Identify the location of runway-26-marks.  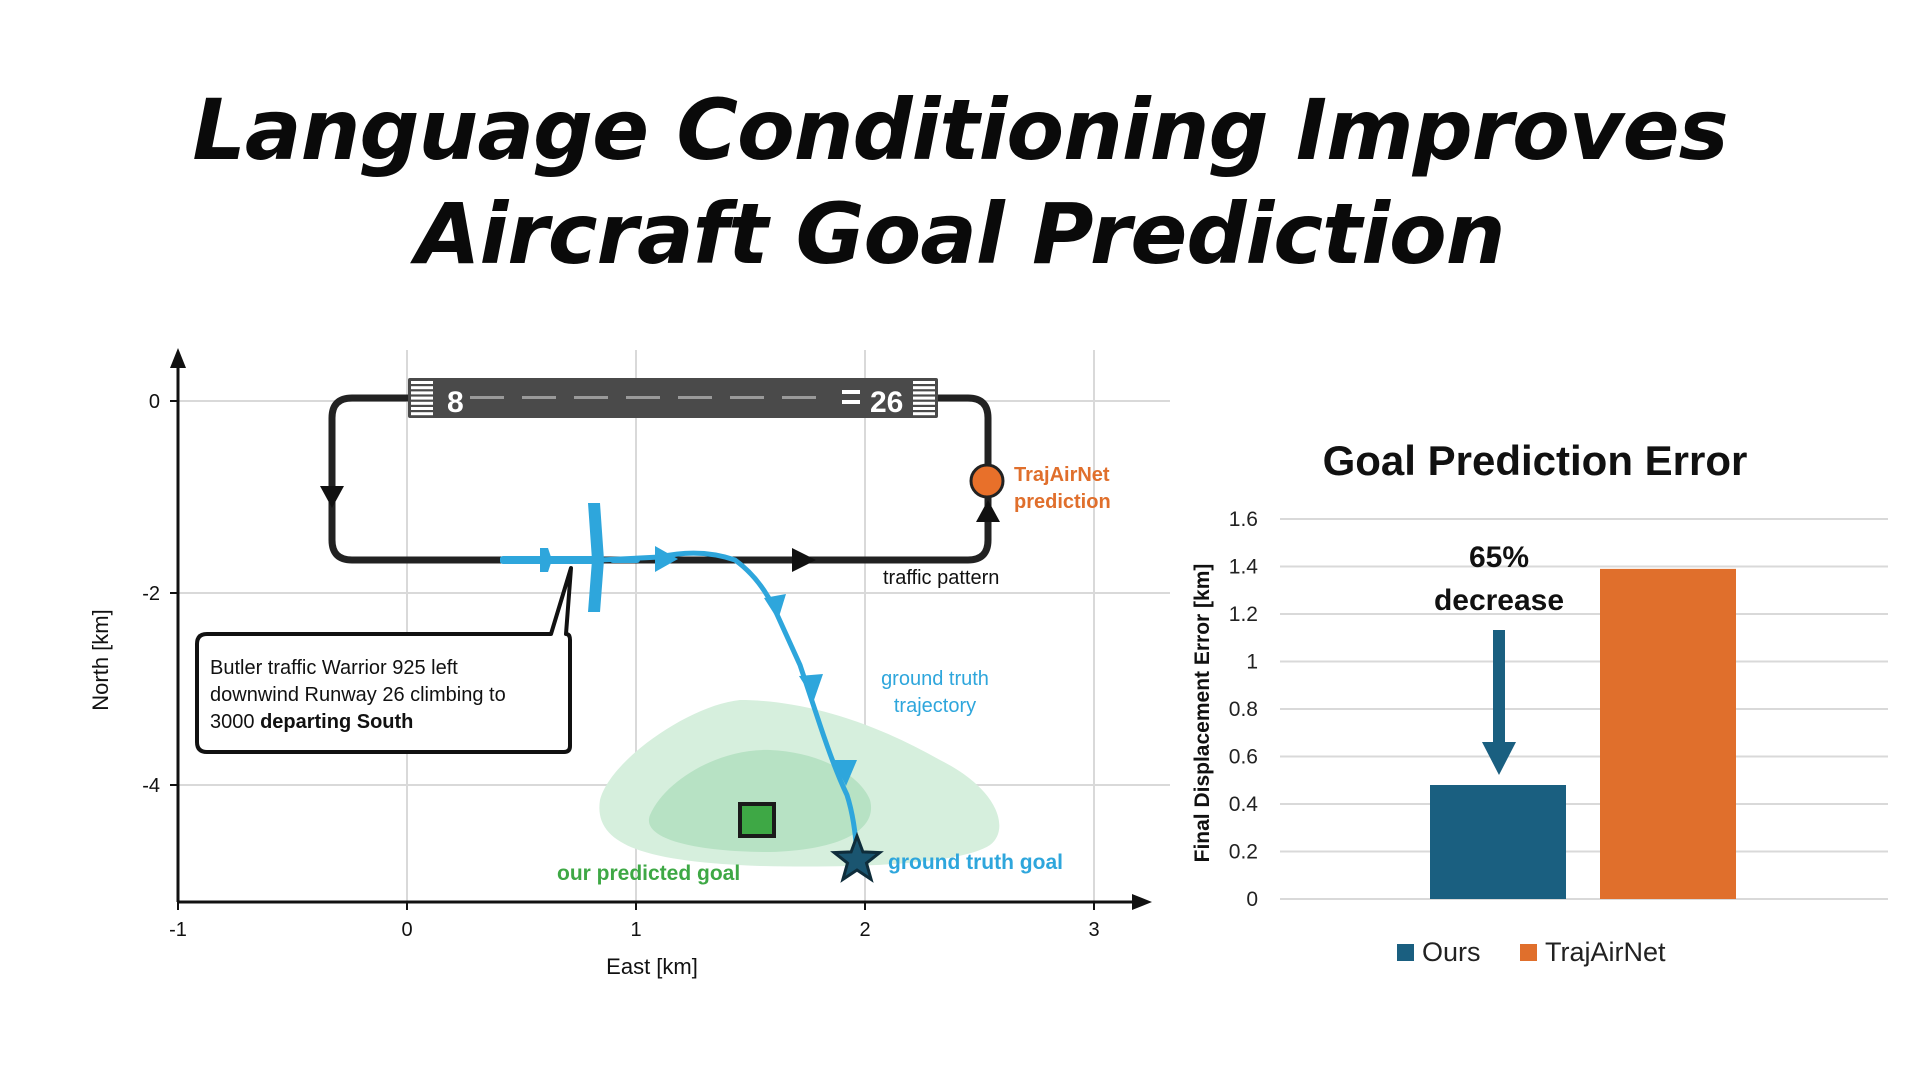
(851, 397).